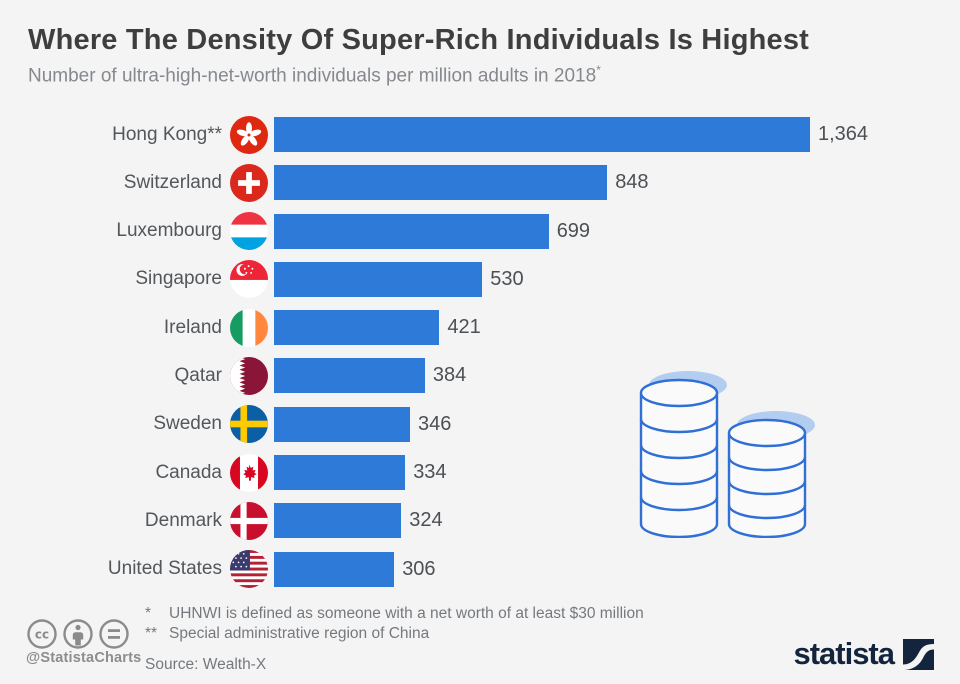 The width and height of the screenshot is (960, 684). What do you see at coordinates (84, 658) in the screenshot?
I see `statista-charts-credit: @StatistaCharts` at bounding box center [84, 658].